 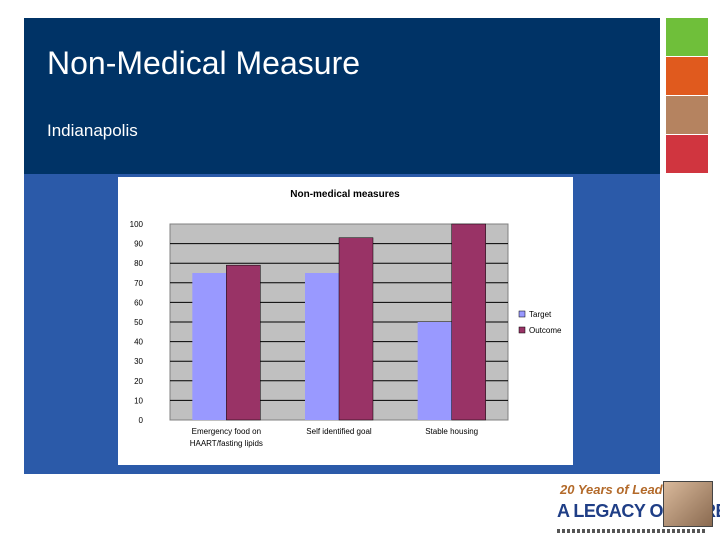 What do you see at coordinates (226, 431) in the screenshot?
I see `x-tick-label: Emergency food on` at bounding box center [226, 431].